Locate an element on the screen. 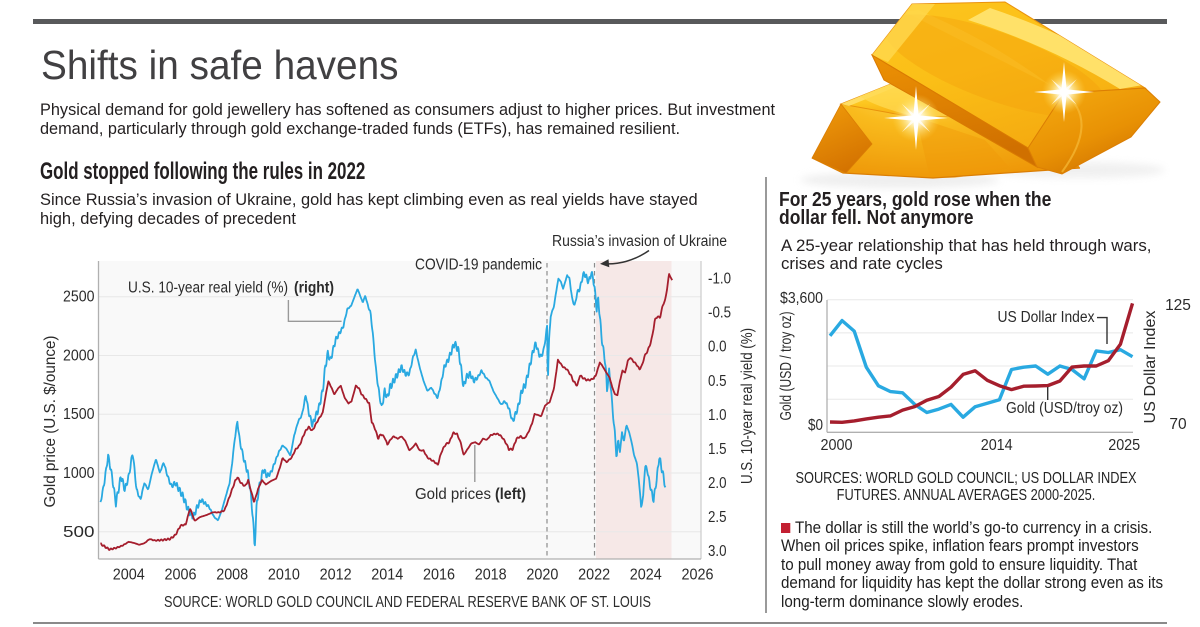  svg-text: Gold price (U.S. $/ounce) is located at coordinates (50, 422).